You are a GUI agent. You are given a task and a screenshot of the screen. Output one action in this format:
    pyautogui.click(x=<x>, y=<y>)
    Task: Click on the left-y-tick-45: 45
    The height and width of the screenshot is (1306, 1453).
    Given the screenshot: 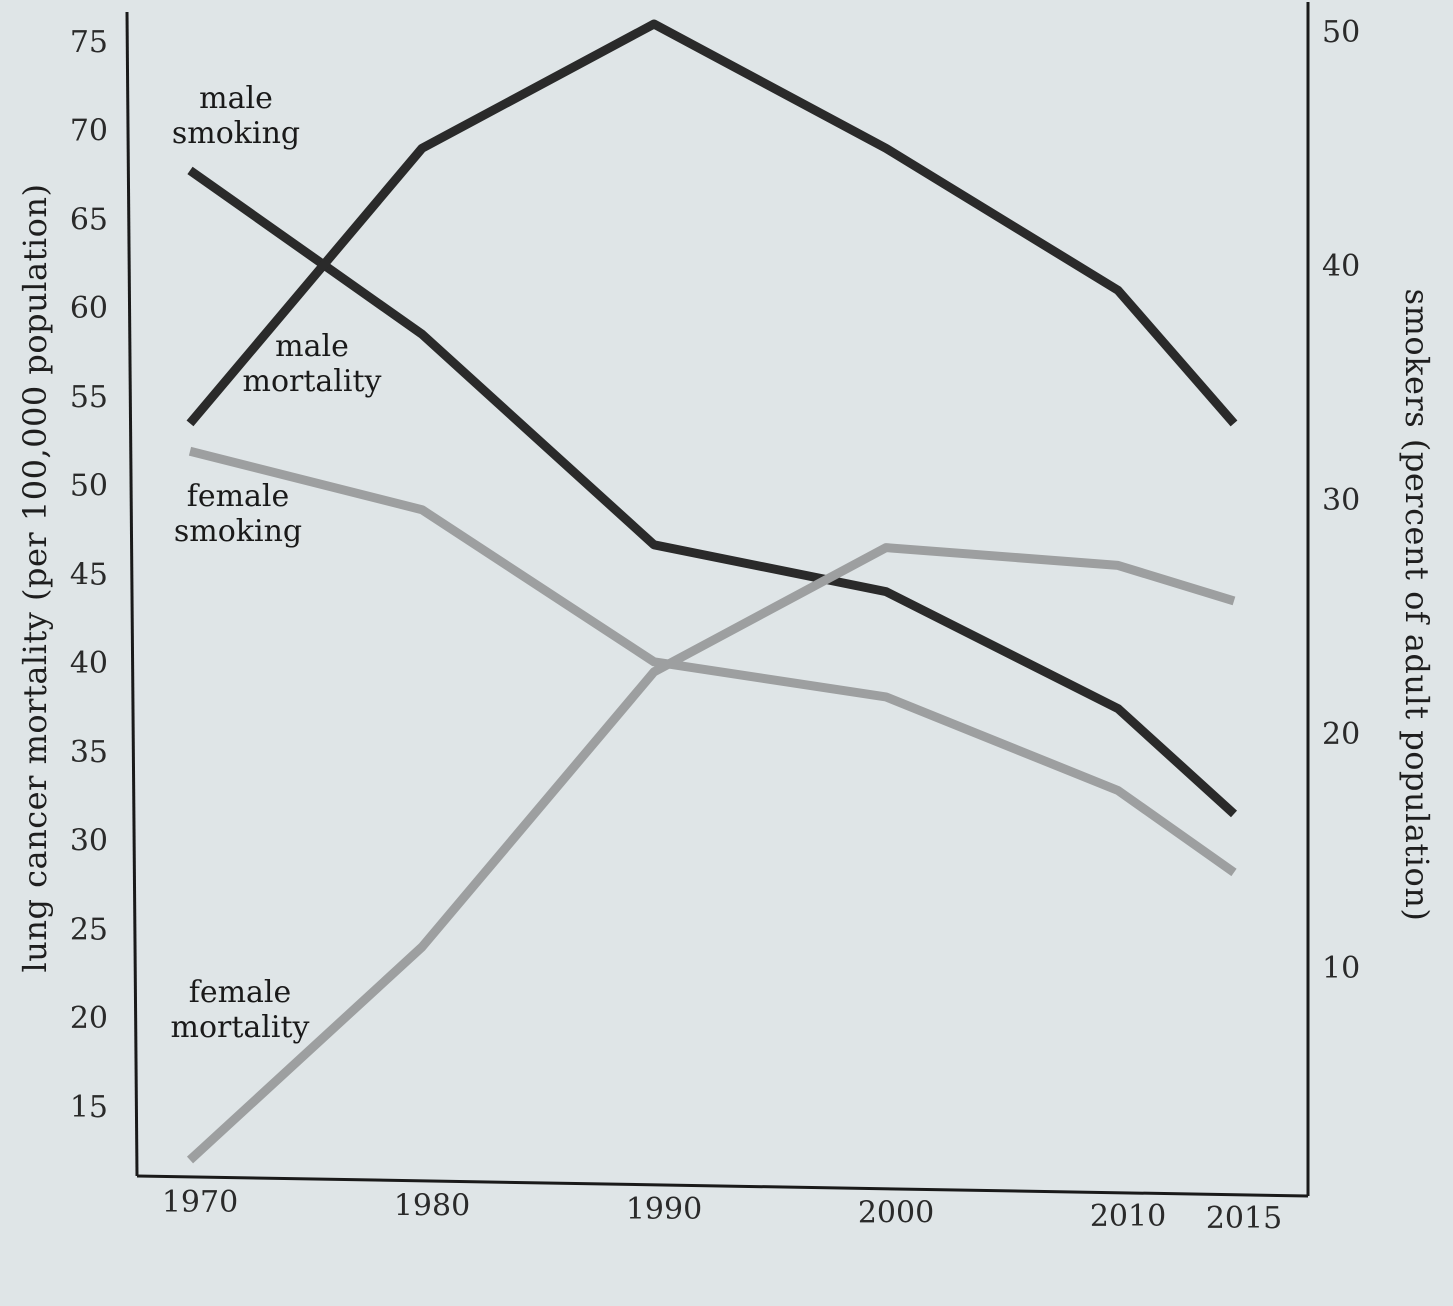 What is the action you would take?
    pyautogui.click(x=89, y=574)
    